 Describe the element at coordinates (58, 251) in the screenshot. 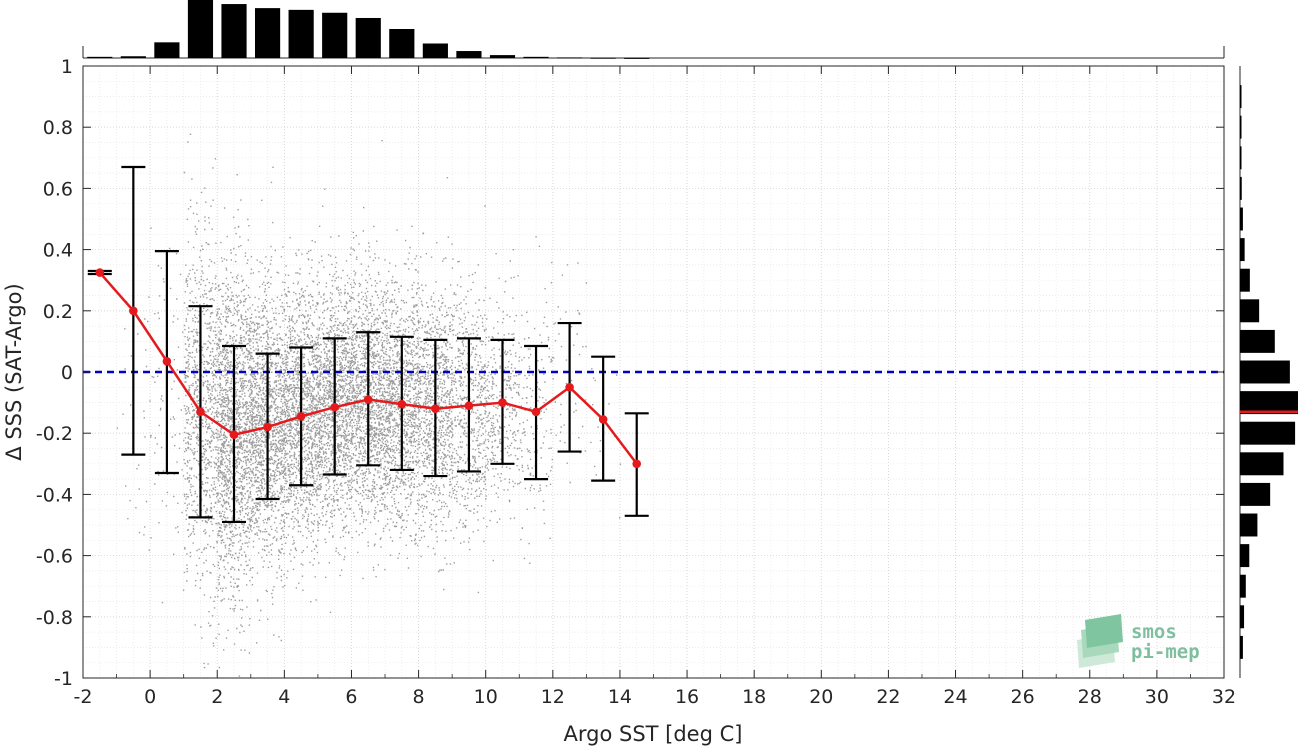

I see `y-tick-label: 0.4` at that location.